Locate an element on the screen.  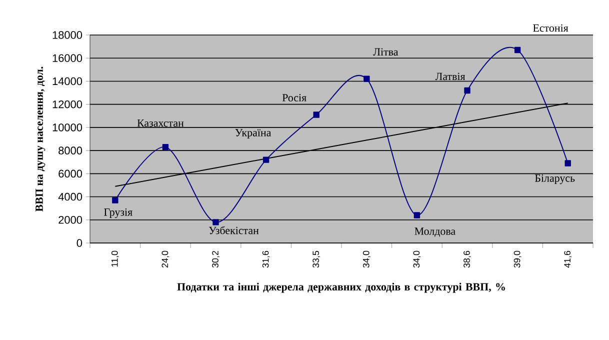
annotation: Біларусь is located at coordinates (554, 179).